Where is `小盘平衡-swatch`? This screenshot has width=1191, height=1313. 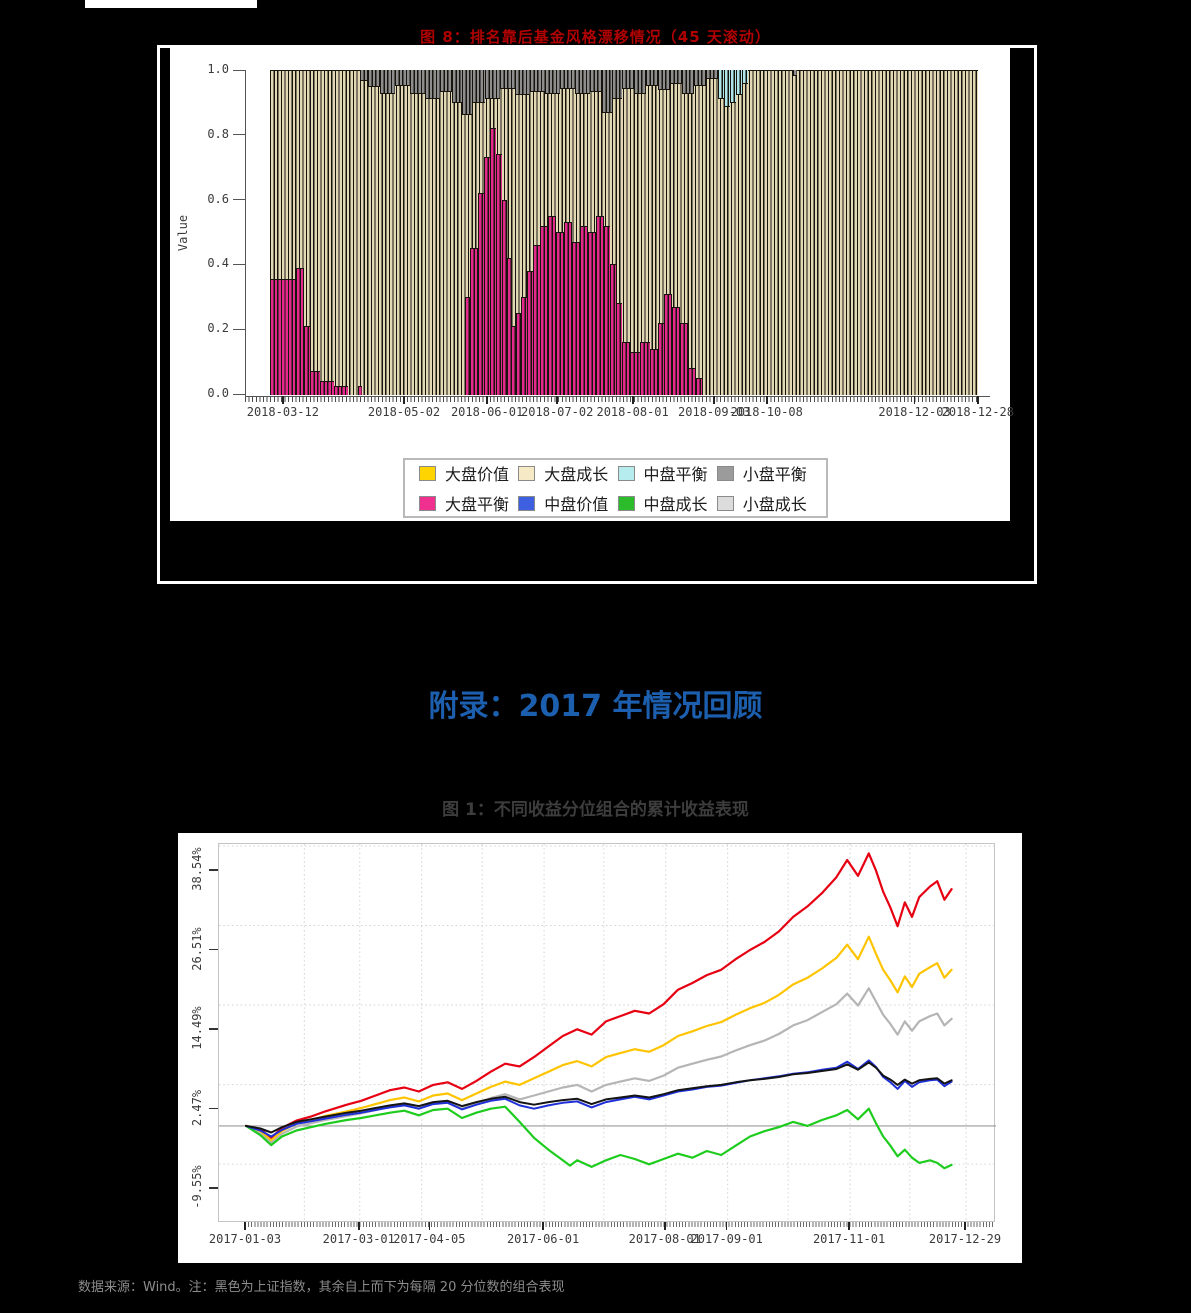 小盘平衡-swatch is located at coordinates (725, 473).